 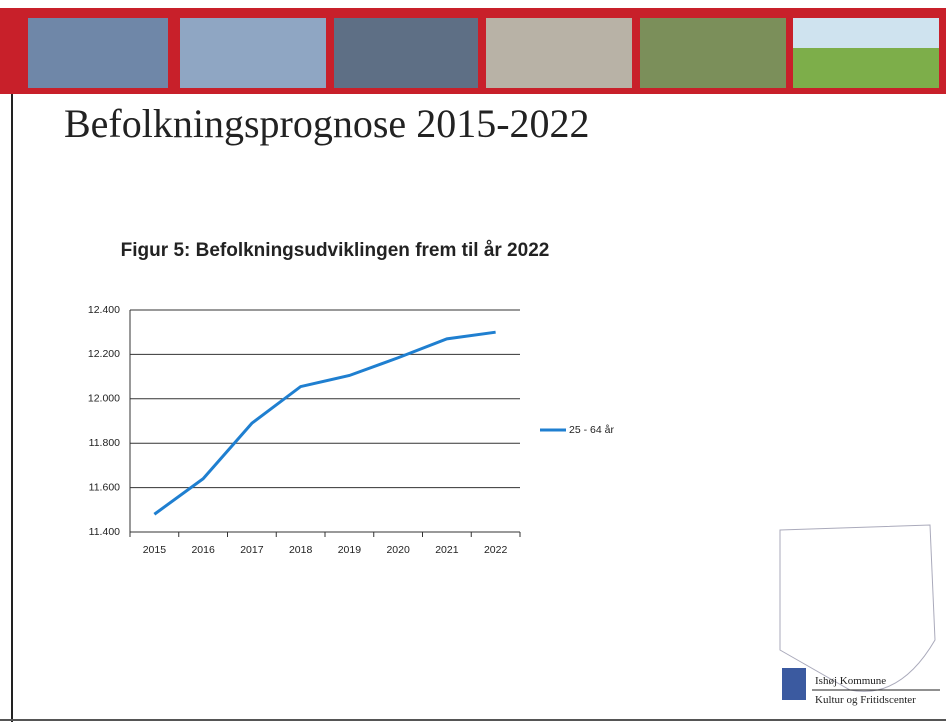 I want to click on x-tick-label: 2016, so click(x=203, y=550).